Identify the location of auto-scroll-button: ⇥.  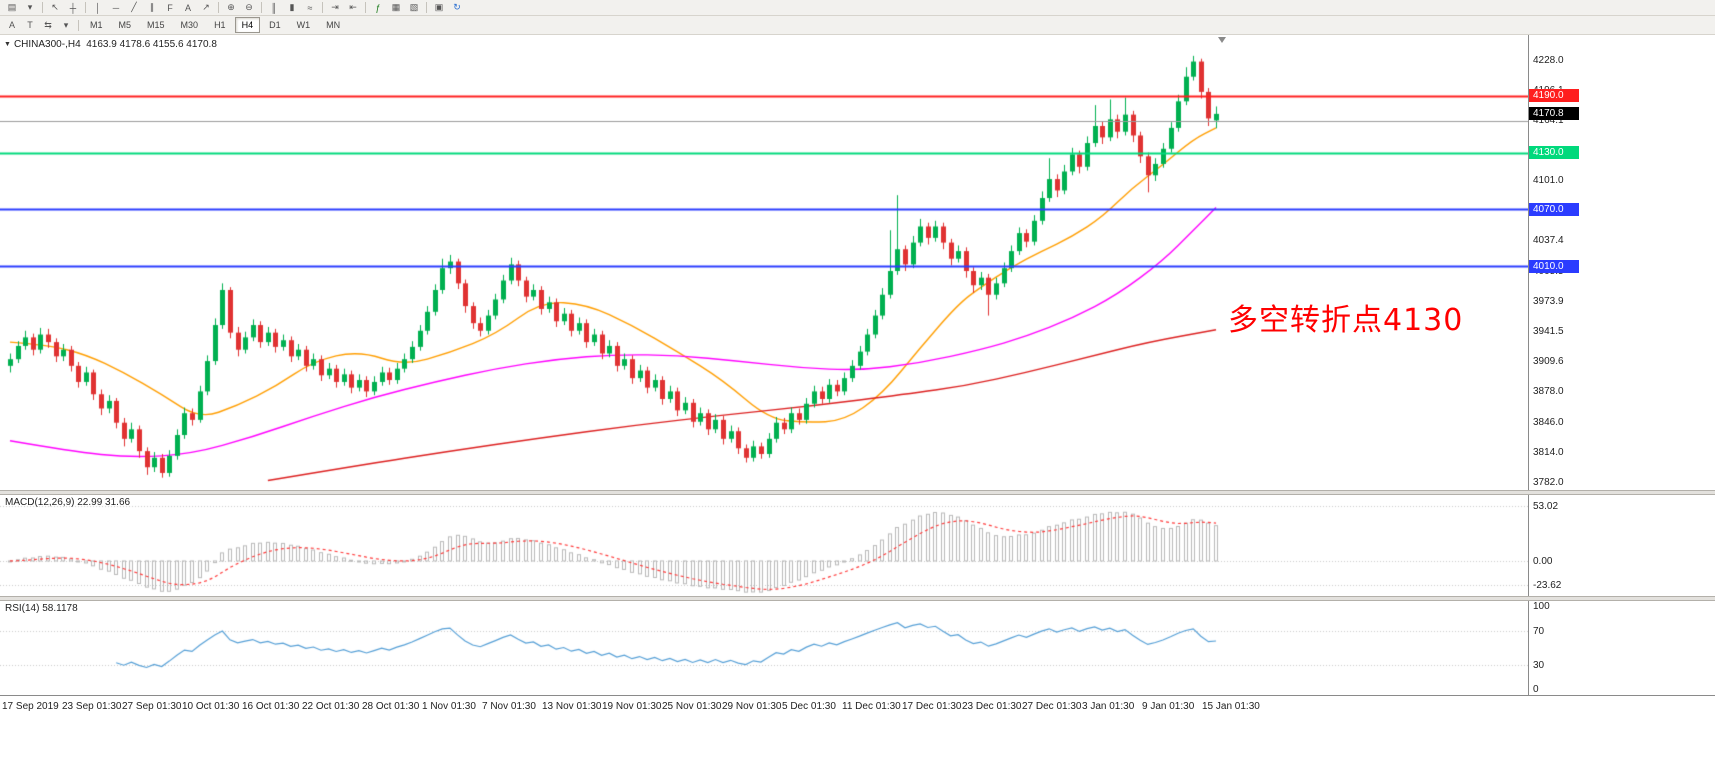
(335, 7).